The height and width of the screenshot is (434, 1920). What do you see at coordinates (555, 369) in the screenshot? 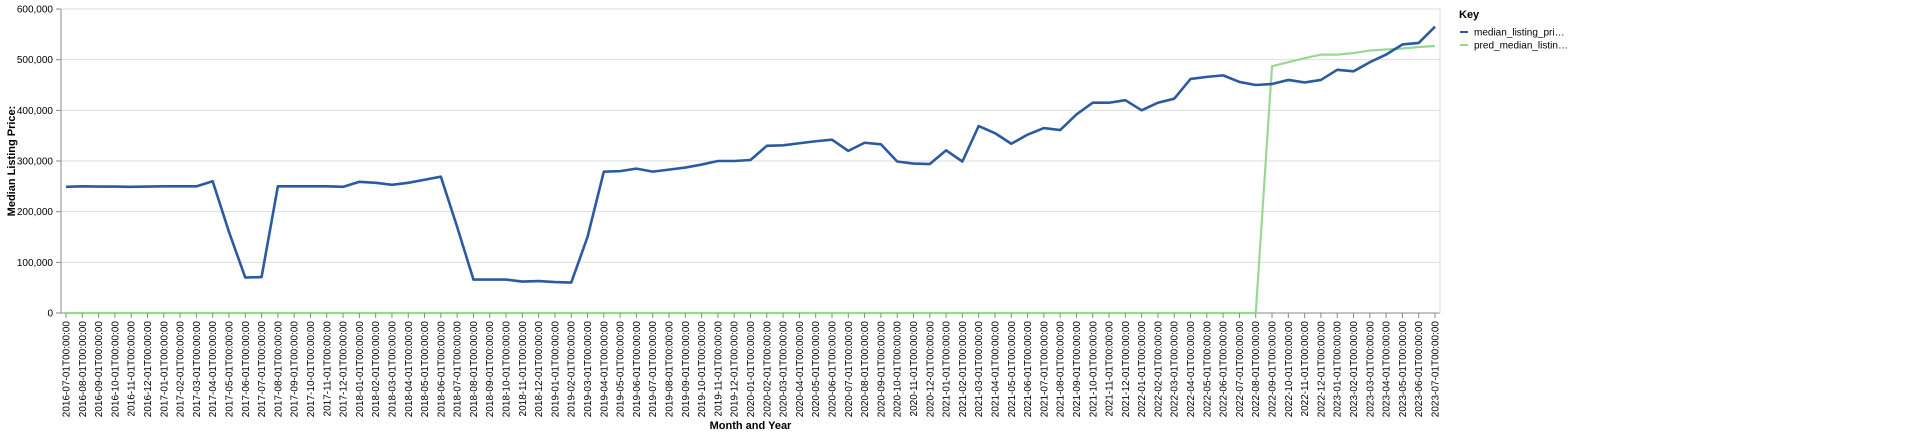
I see `x-tick-label: 2019-01-01T00:00:00` at bounding box center [555, 369].